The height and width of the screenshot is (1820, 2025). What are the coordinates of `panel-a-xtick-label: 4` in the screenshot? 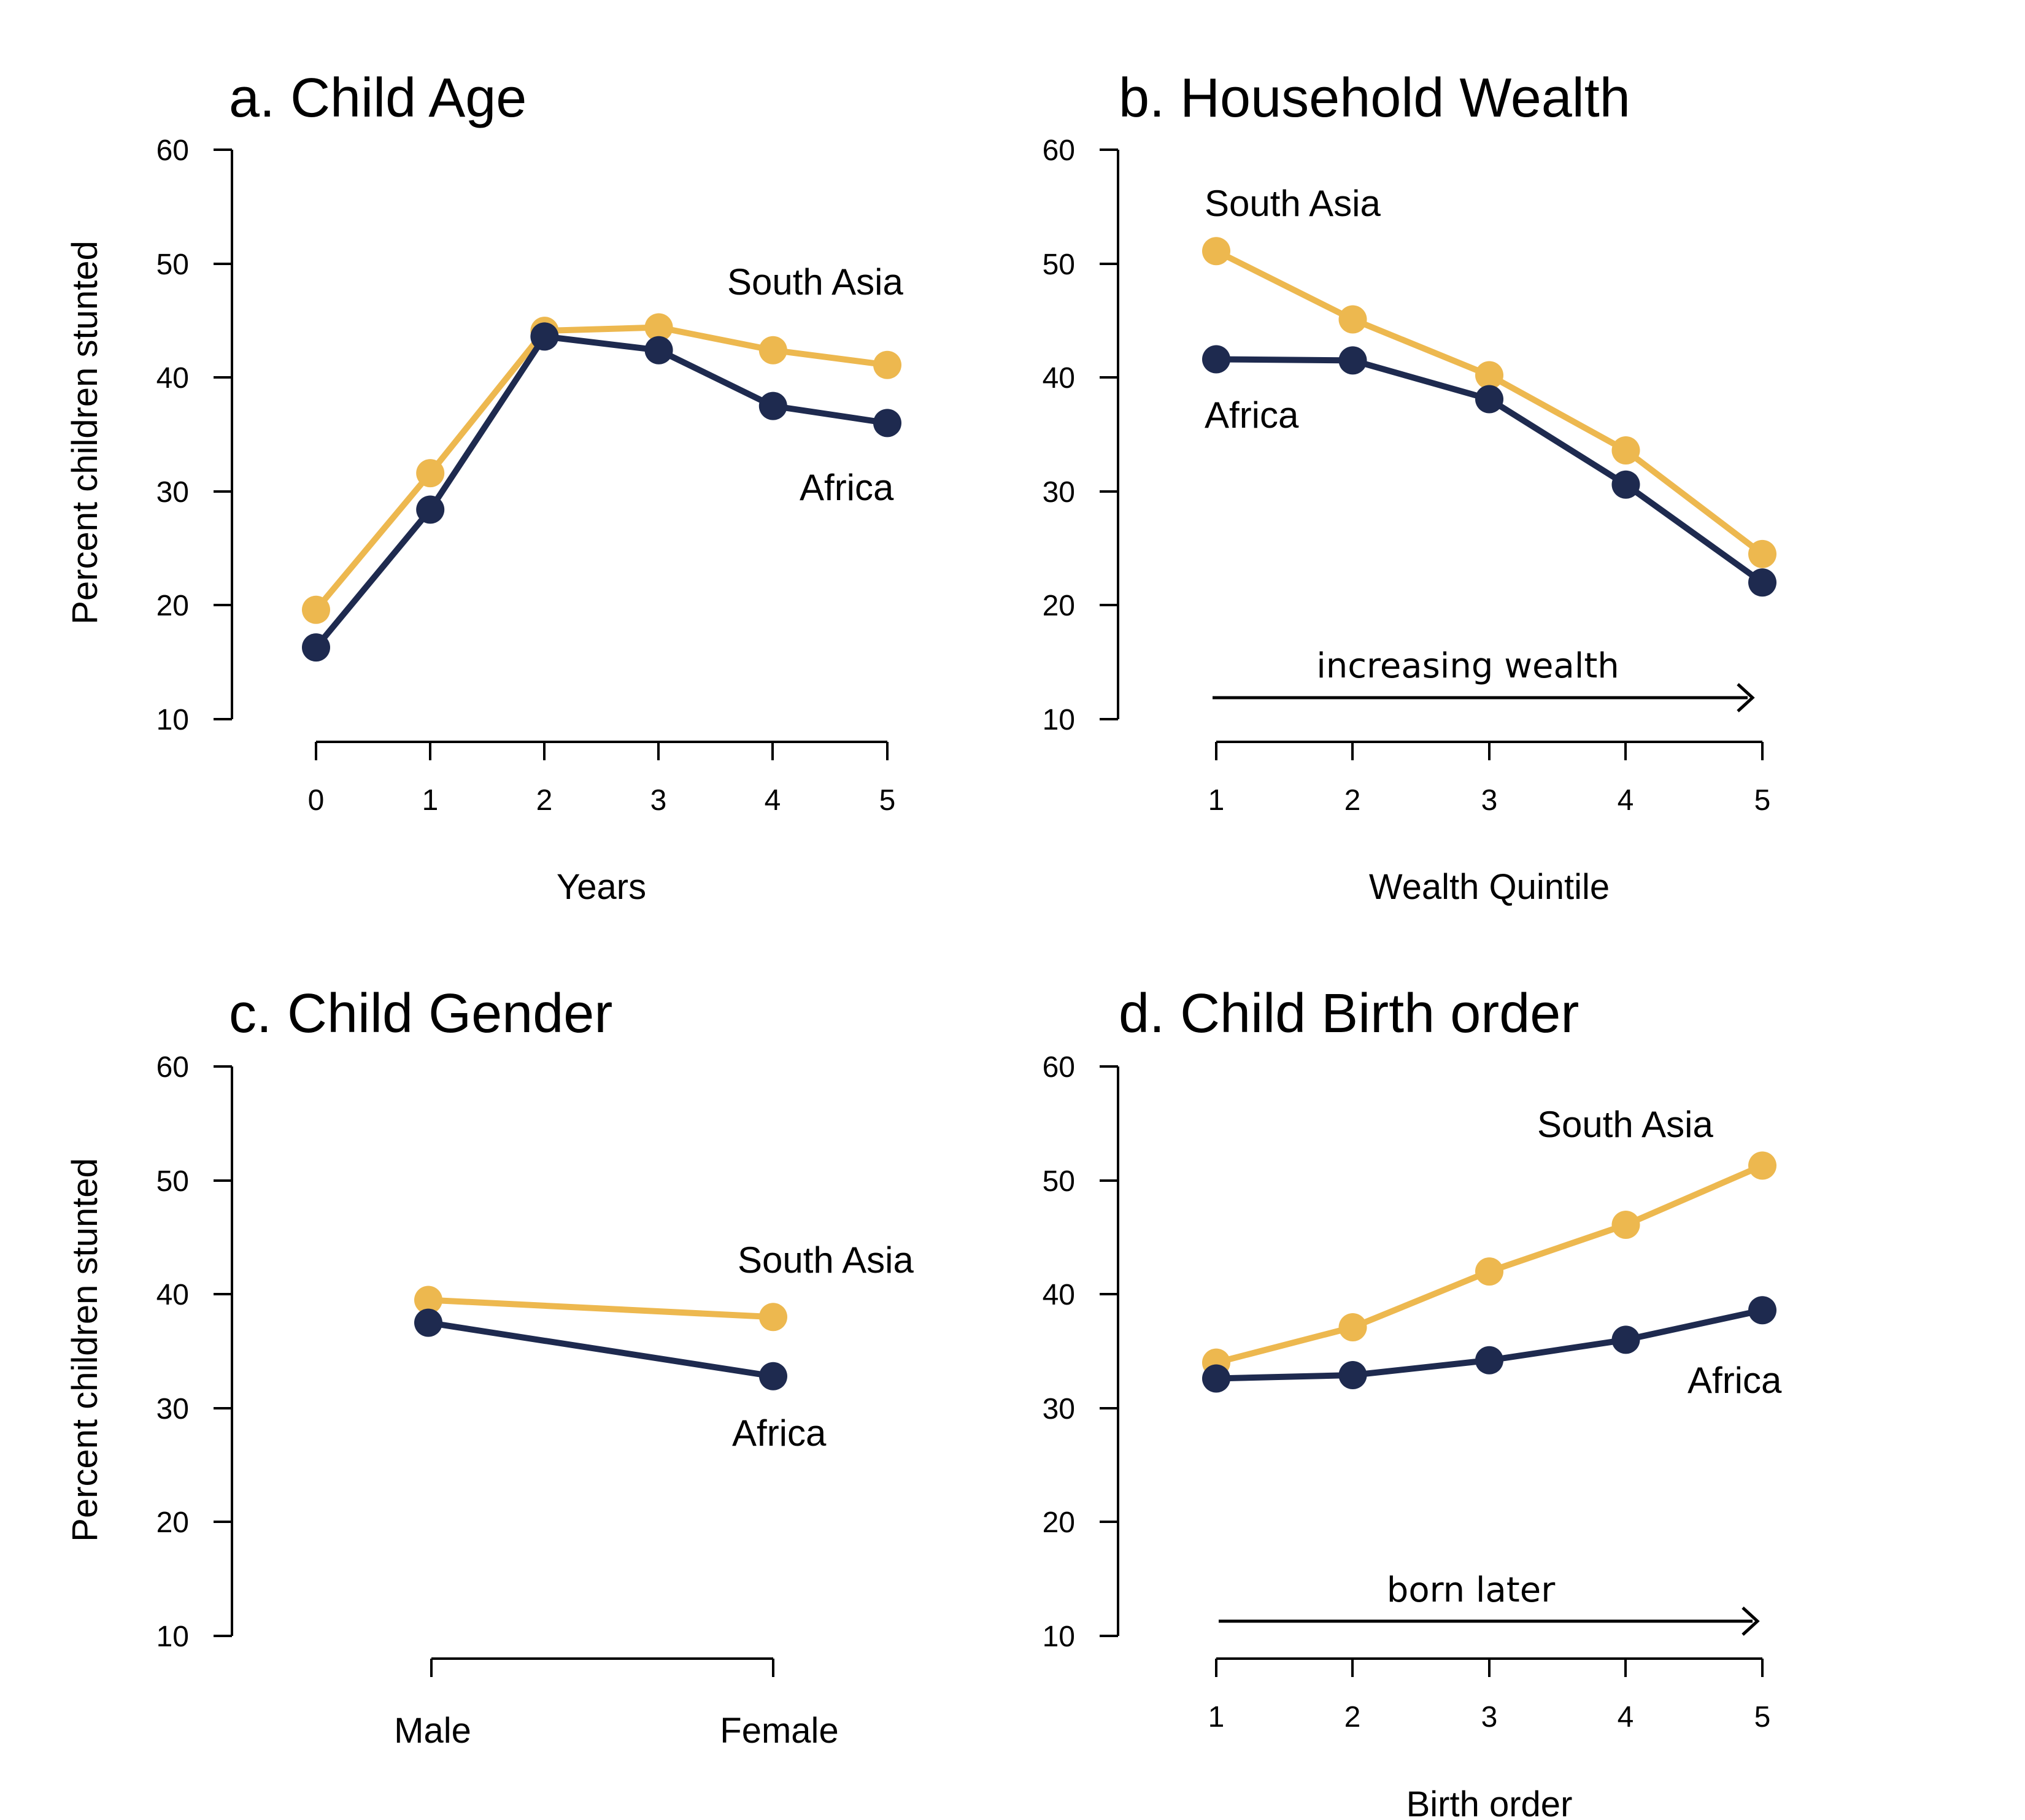 It's located at (773, 800).